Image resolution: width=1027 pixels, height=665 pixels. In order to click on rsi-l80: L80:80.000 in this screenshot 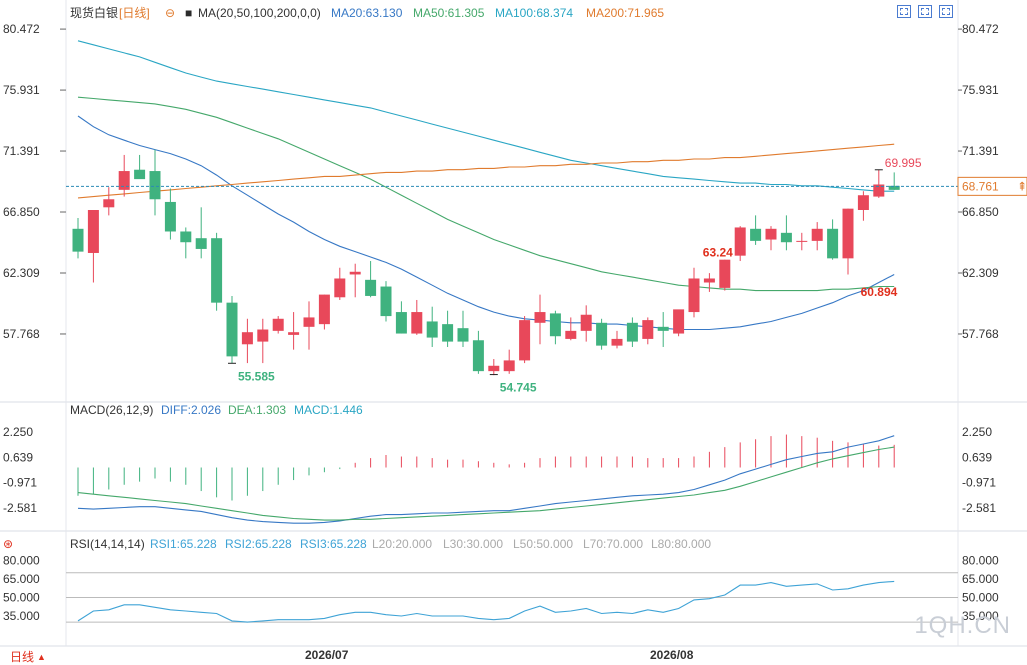, I will do `click(681, 544)`.